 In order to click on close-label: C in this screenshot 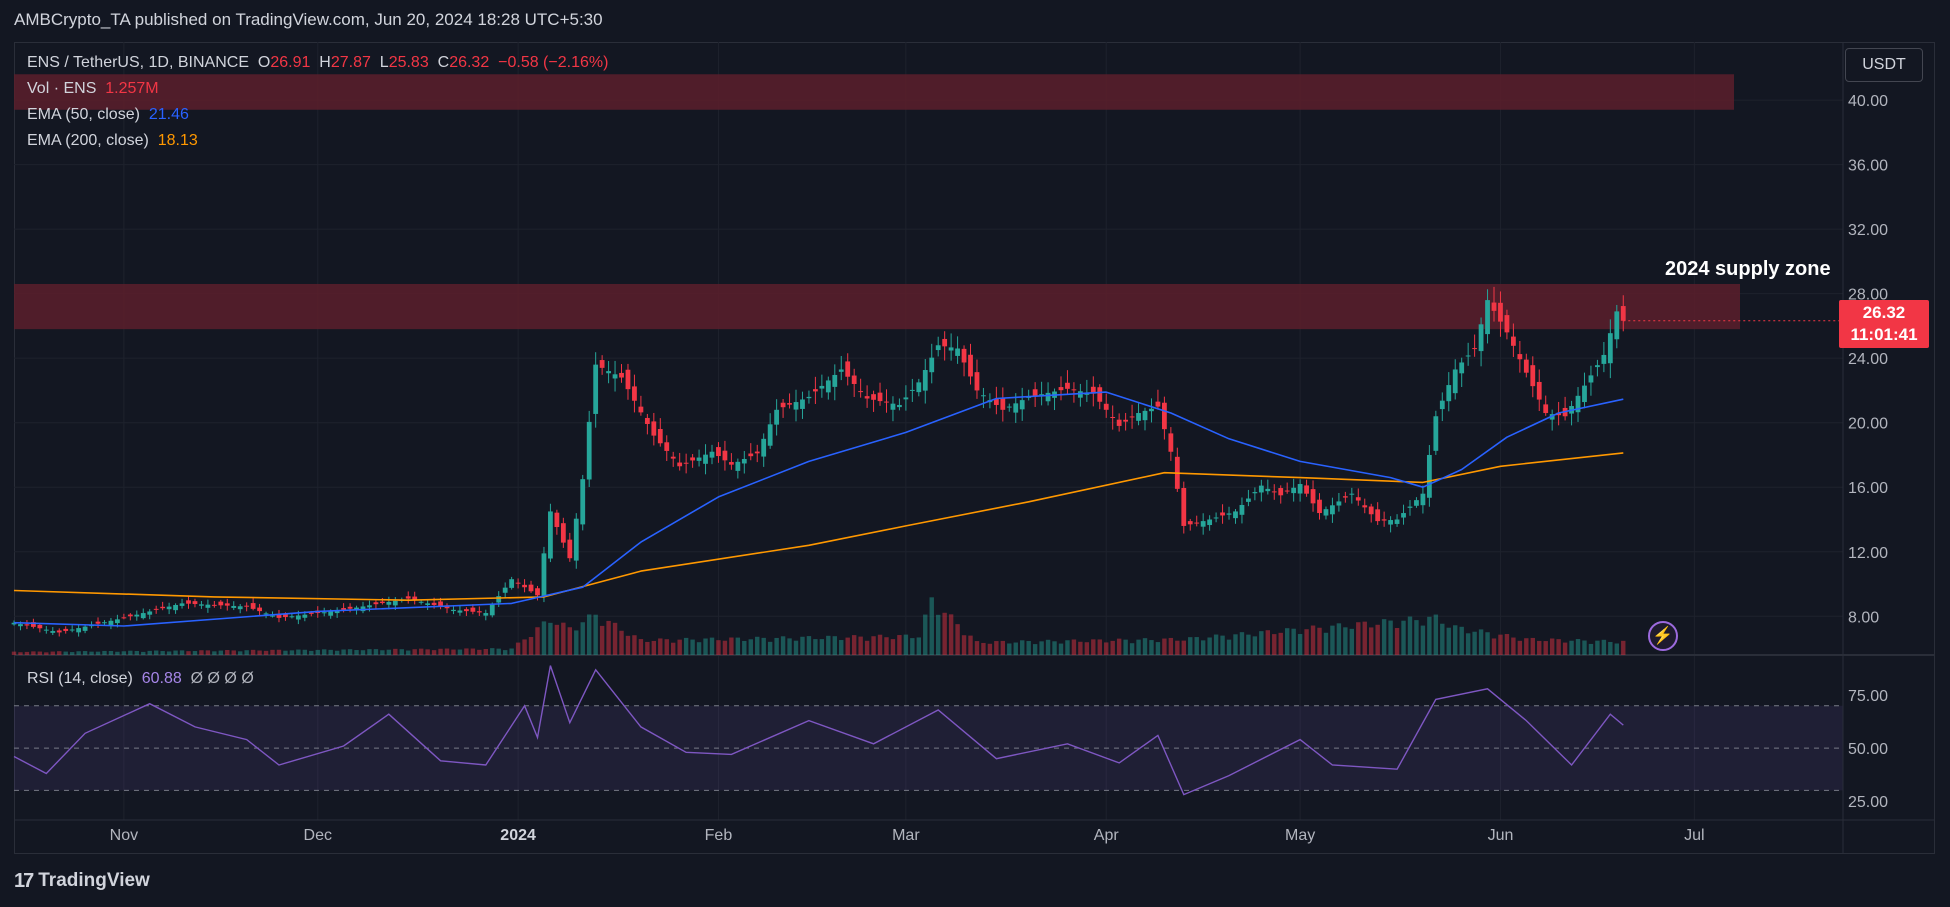, I will do `click(443, 62)`.